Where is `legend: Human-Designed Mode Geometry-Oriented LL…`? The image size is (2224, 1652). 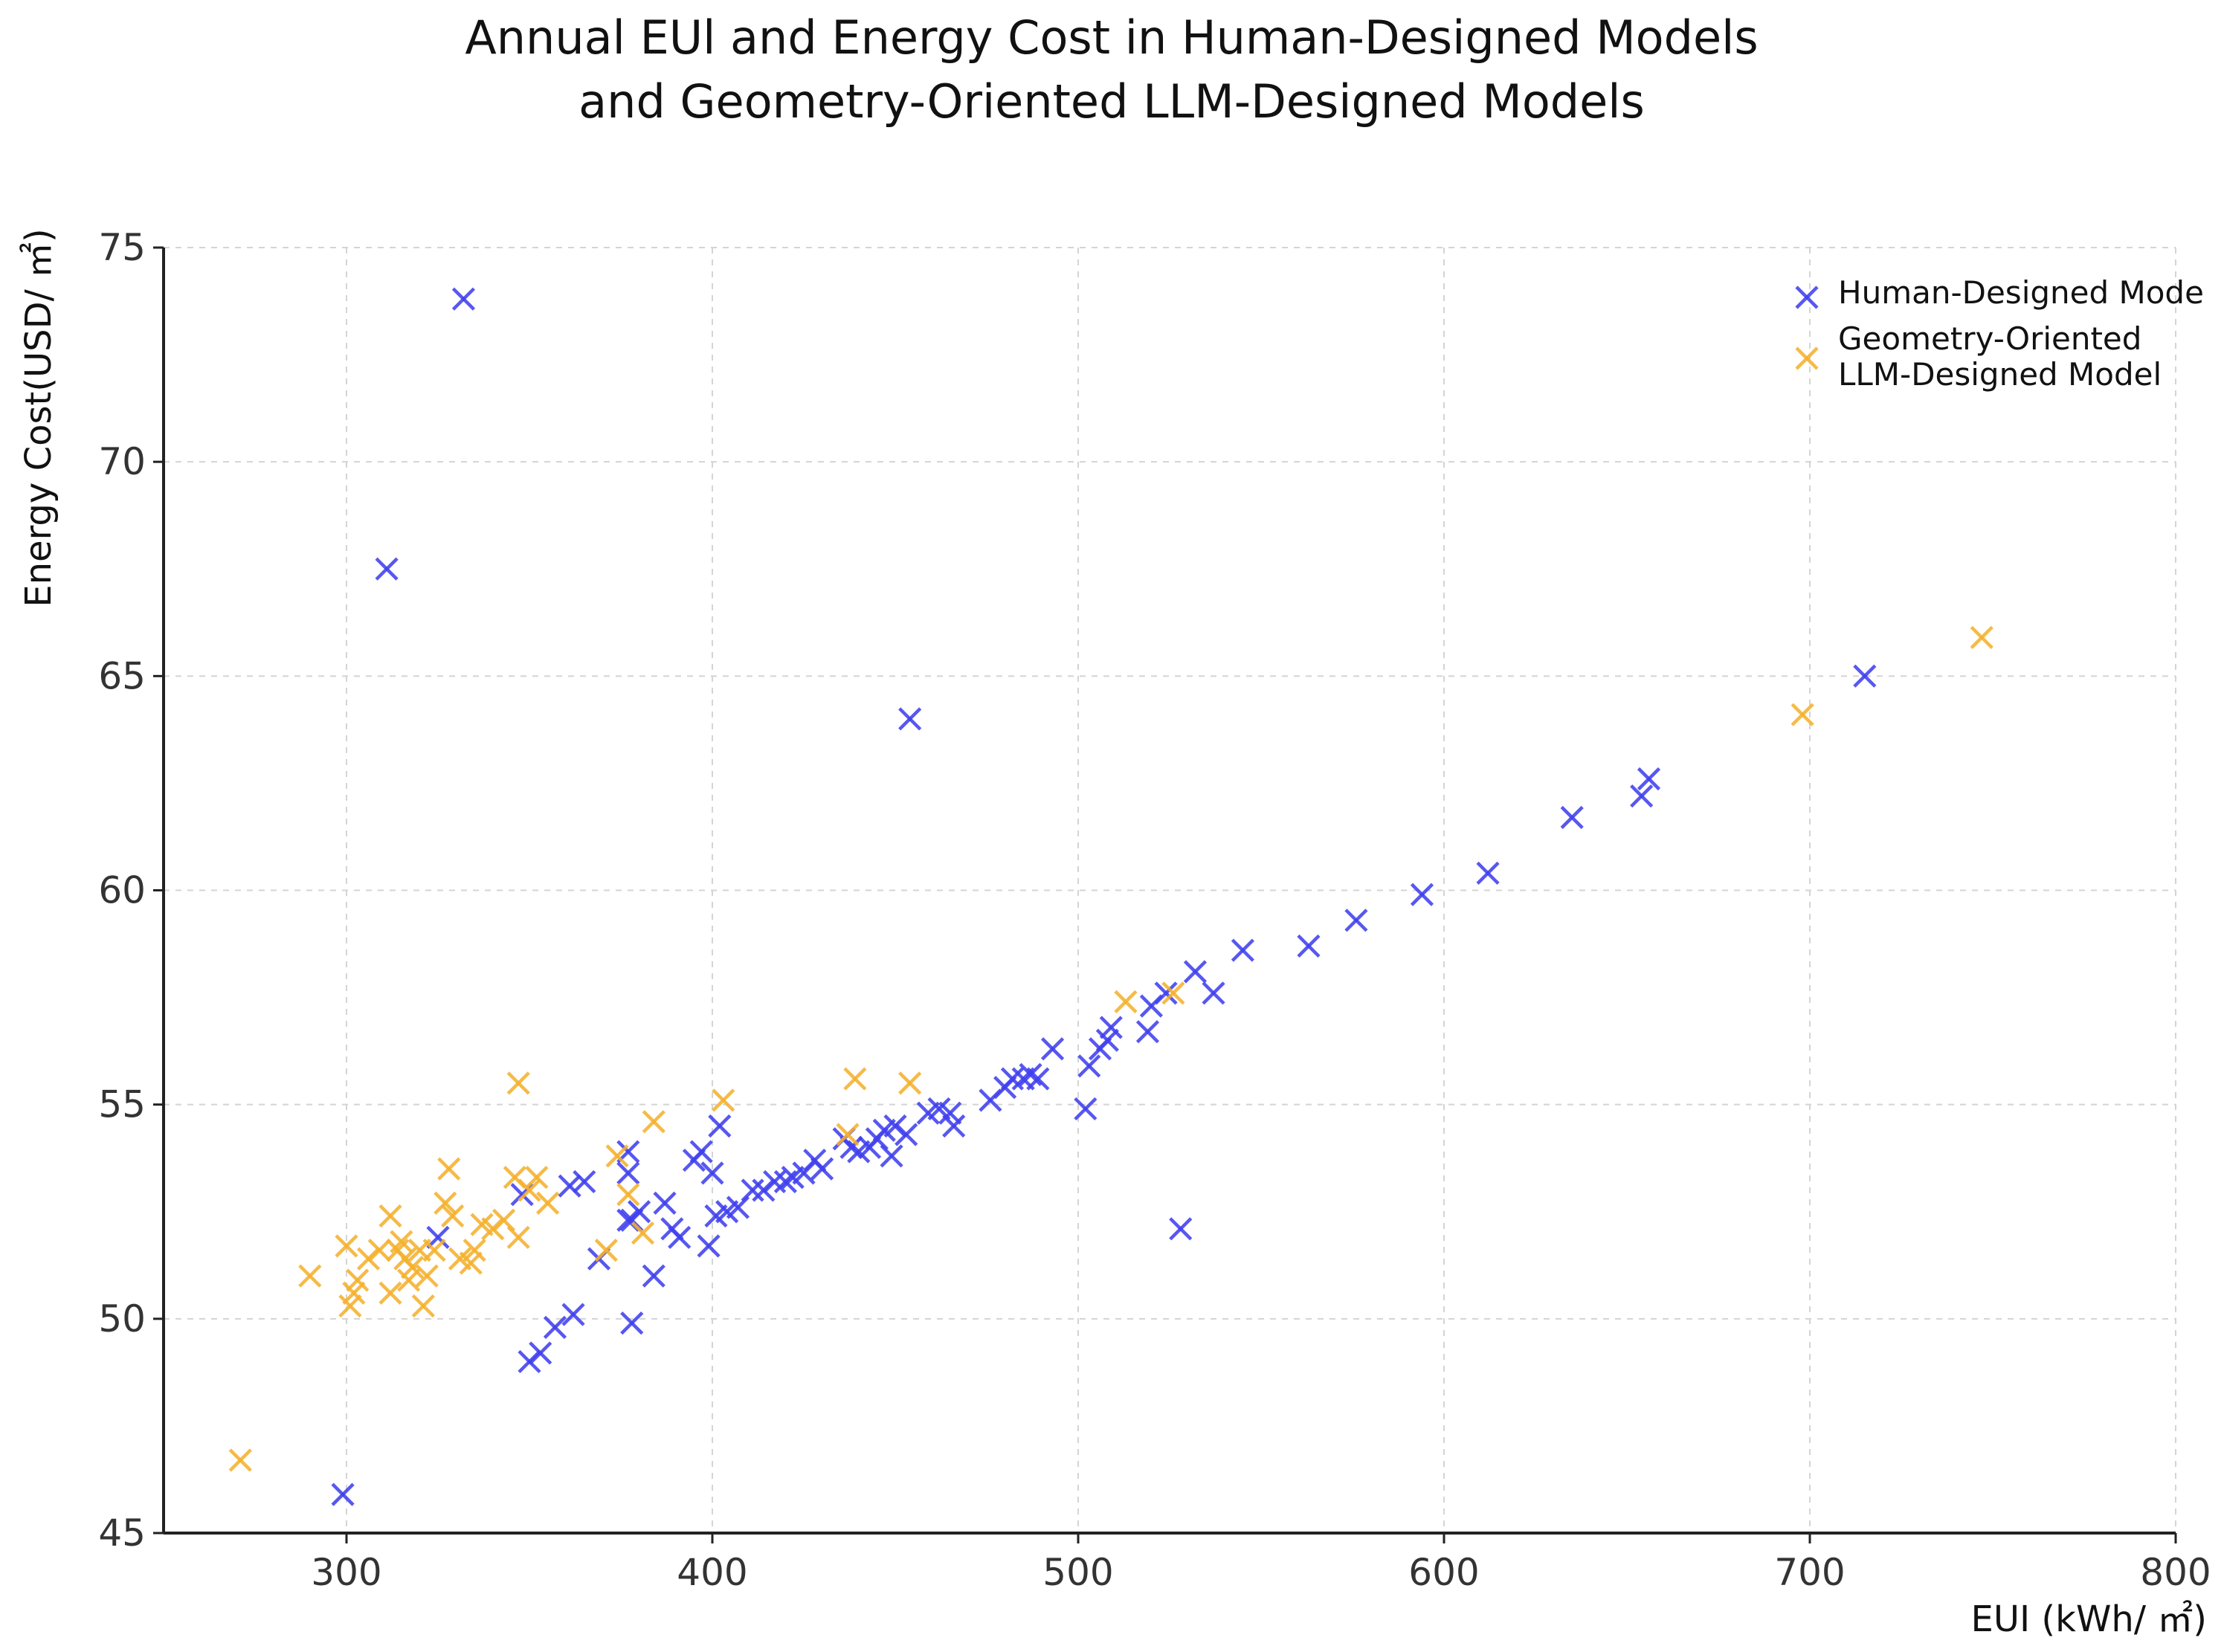 legend: Human-Designed Mode Geometry-Oriented LL… is located at coordinates (2000, 333).